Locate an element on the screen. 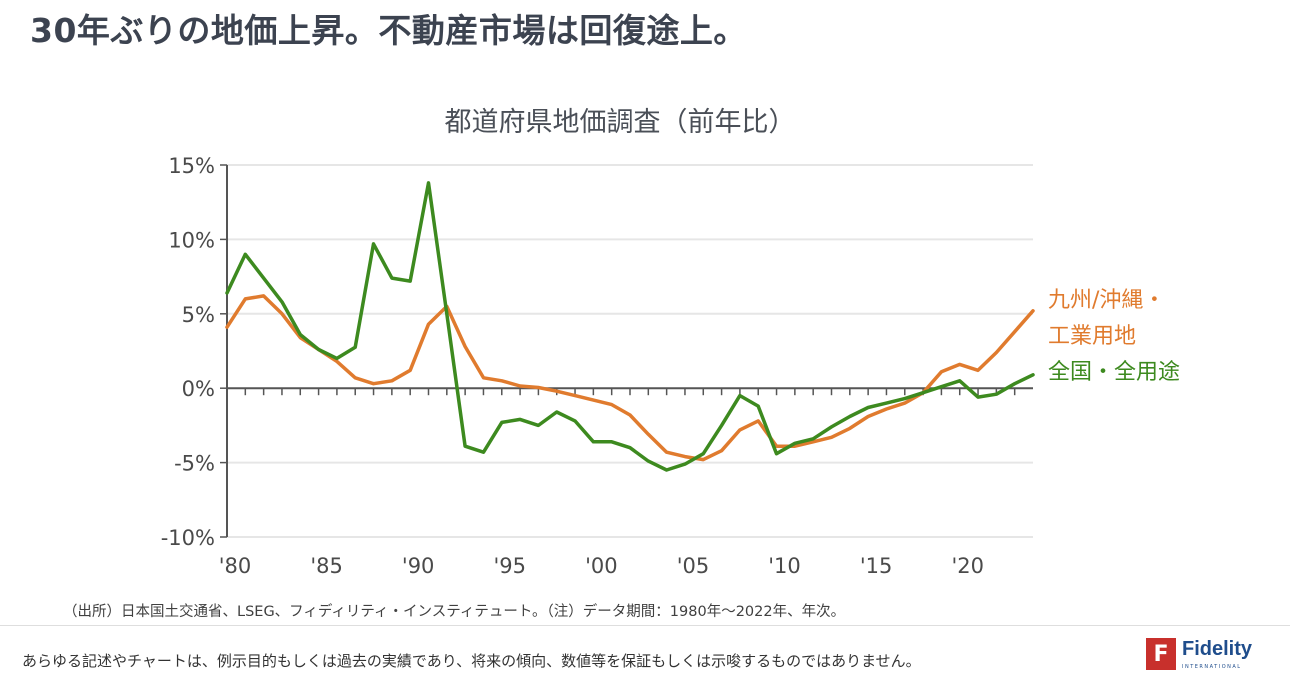 The width and height of the screenshot is (1290, 685). footer-divider is located at coordinates (645, 625).